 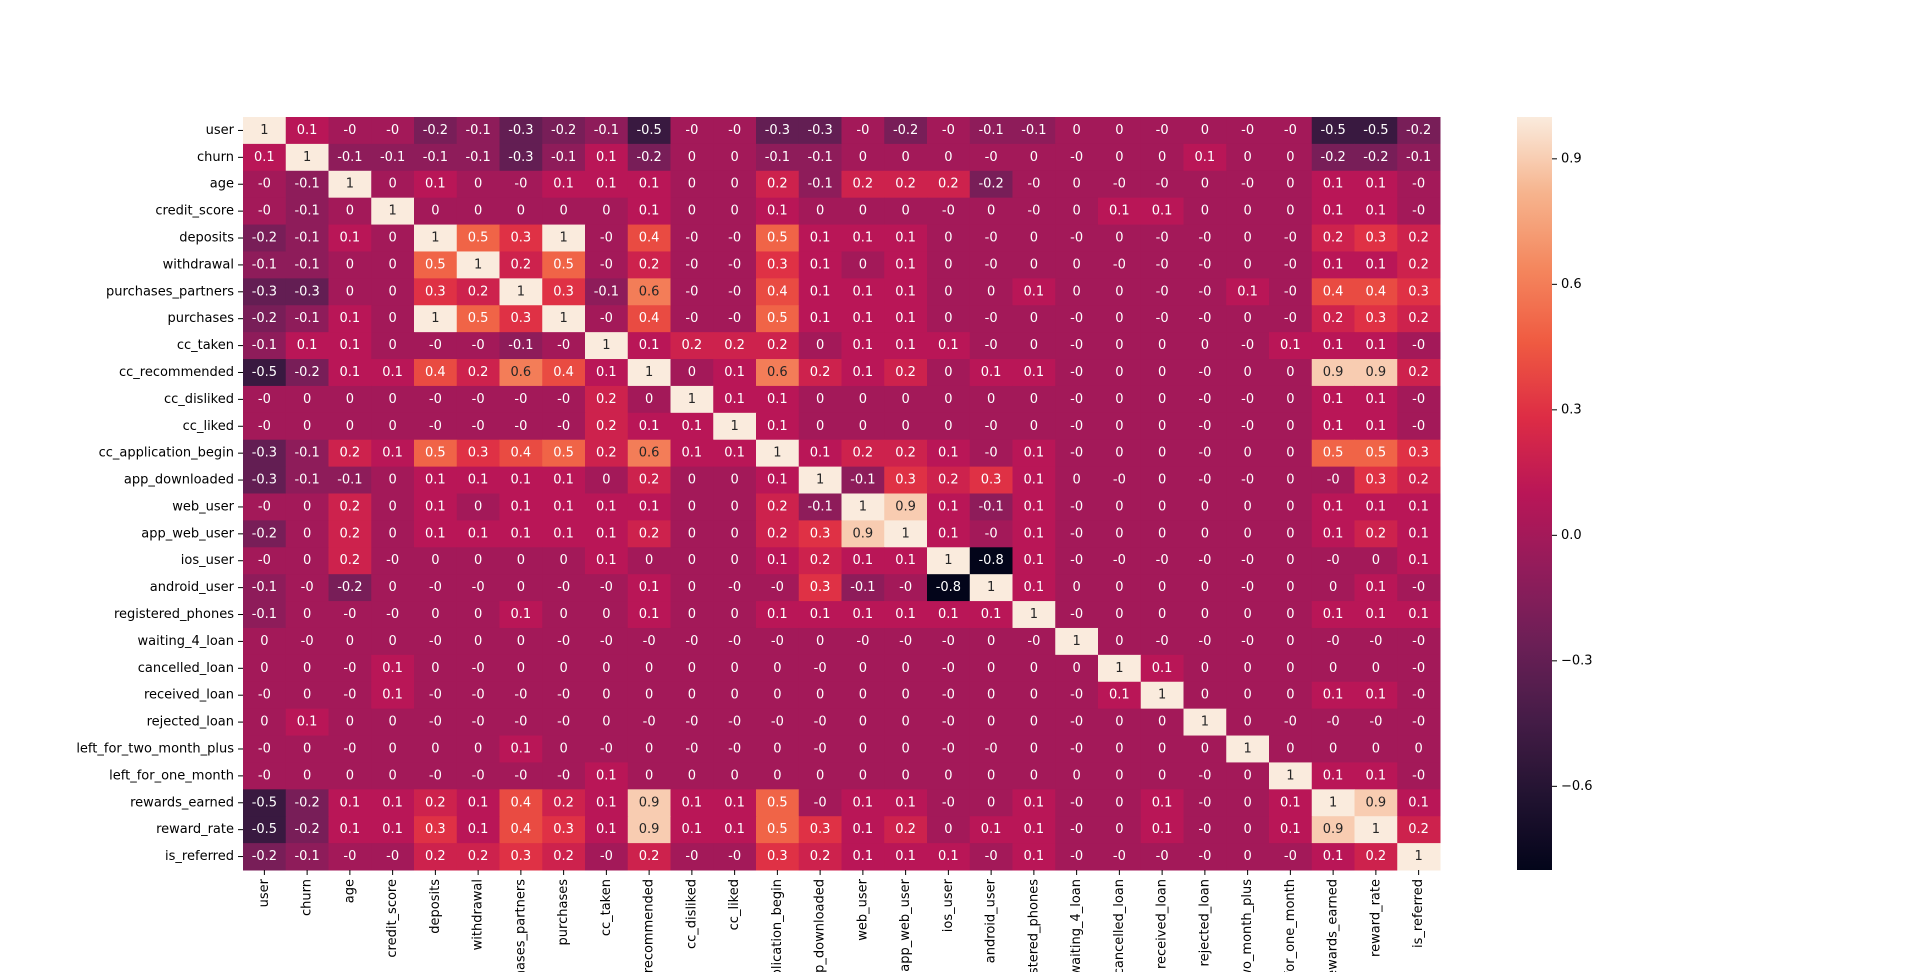 I want to click on x-tick-label: waiting_4_loan, so click(x=1076, y=925).